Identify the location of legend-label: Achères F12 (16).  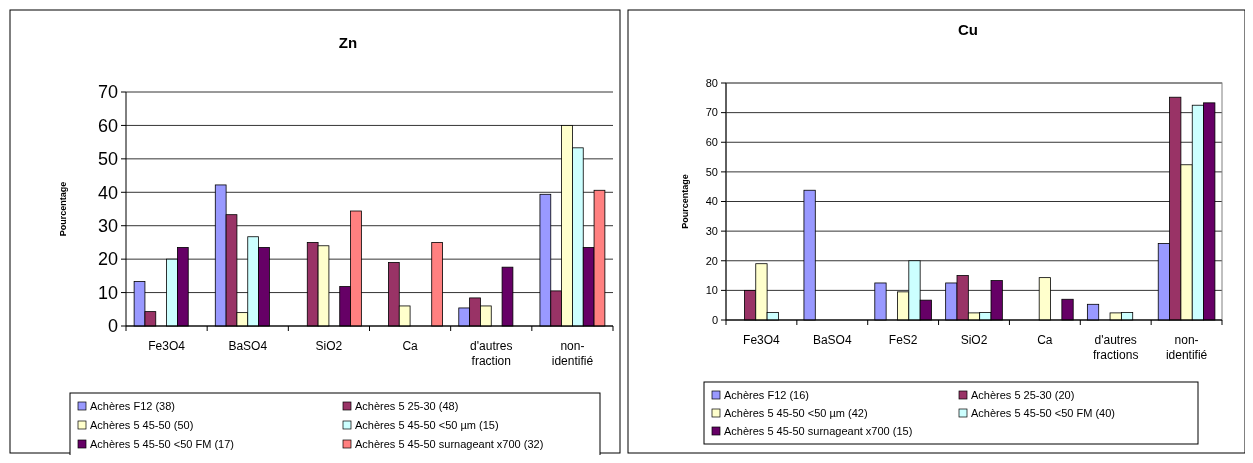
(766, 394).